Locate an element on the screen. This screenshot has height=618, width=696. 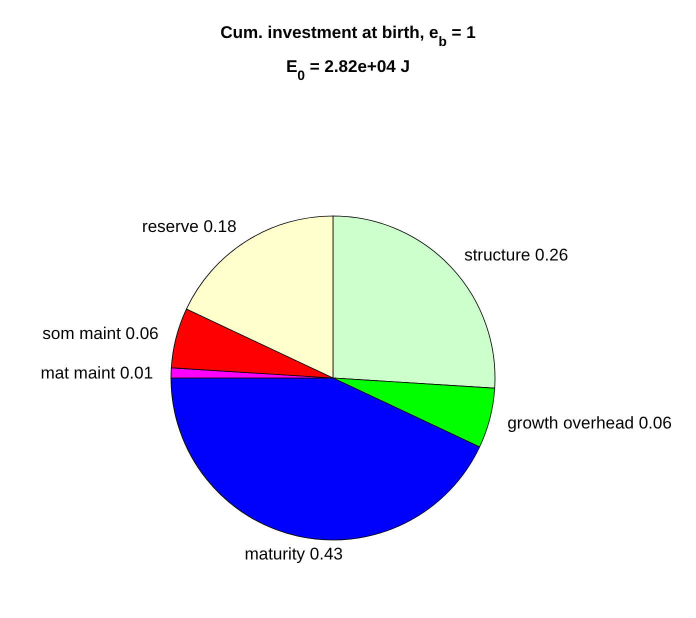
chart-title: Cum. investment at birth, e$_{b}$ = 1 is located at coordinates (348, 35).